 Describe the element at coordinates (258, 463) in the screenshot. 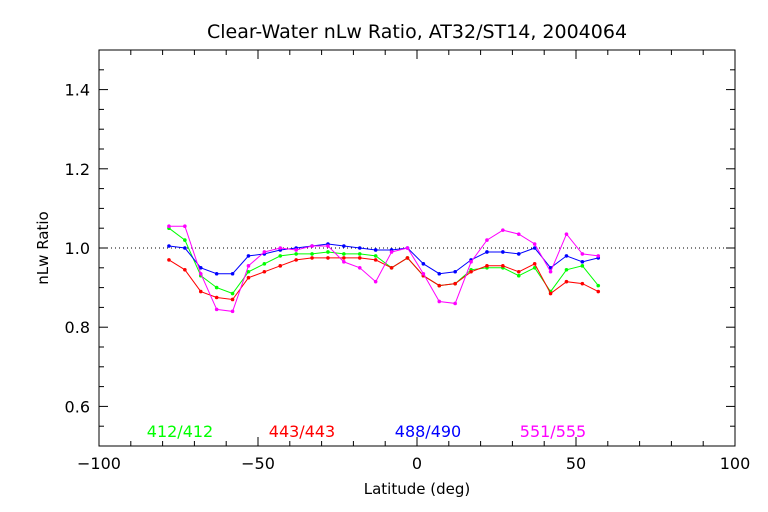

I see `x-tick-label: −50` at that location.